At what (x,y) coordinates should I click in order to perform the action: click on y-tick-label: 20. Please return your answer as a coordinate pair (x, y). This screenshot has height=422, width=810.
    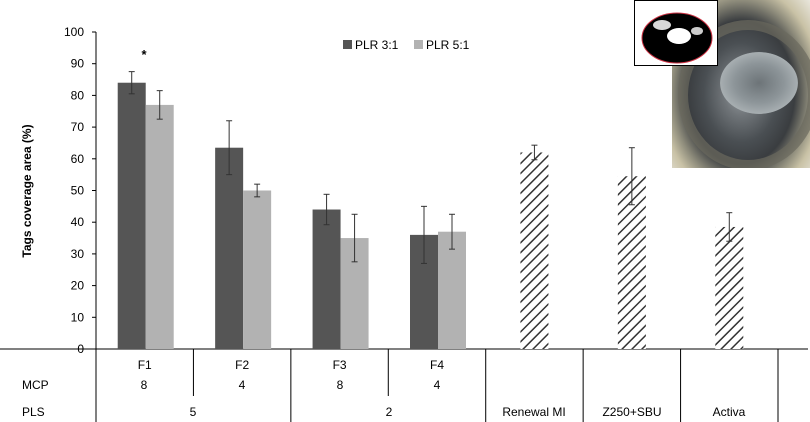
    Looking at the image, I should click on (78, 286).